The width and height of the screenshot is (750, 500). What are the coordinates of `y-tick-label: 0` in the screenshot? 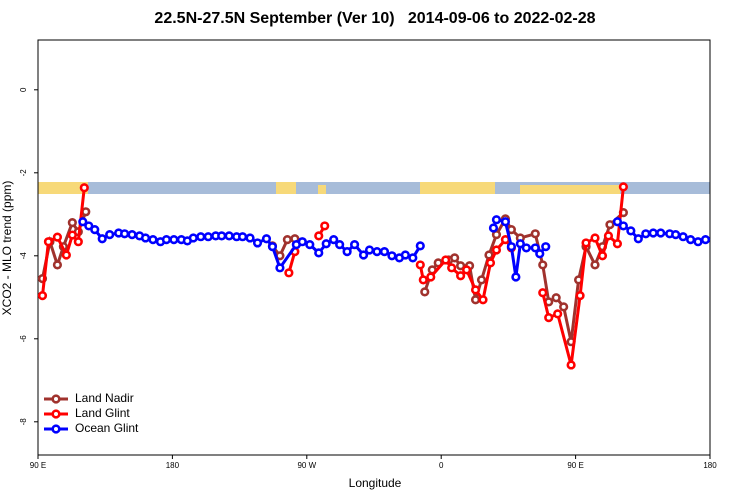 It's located at (23, 89).